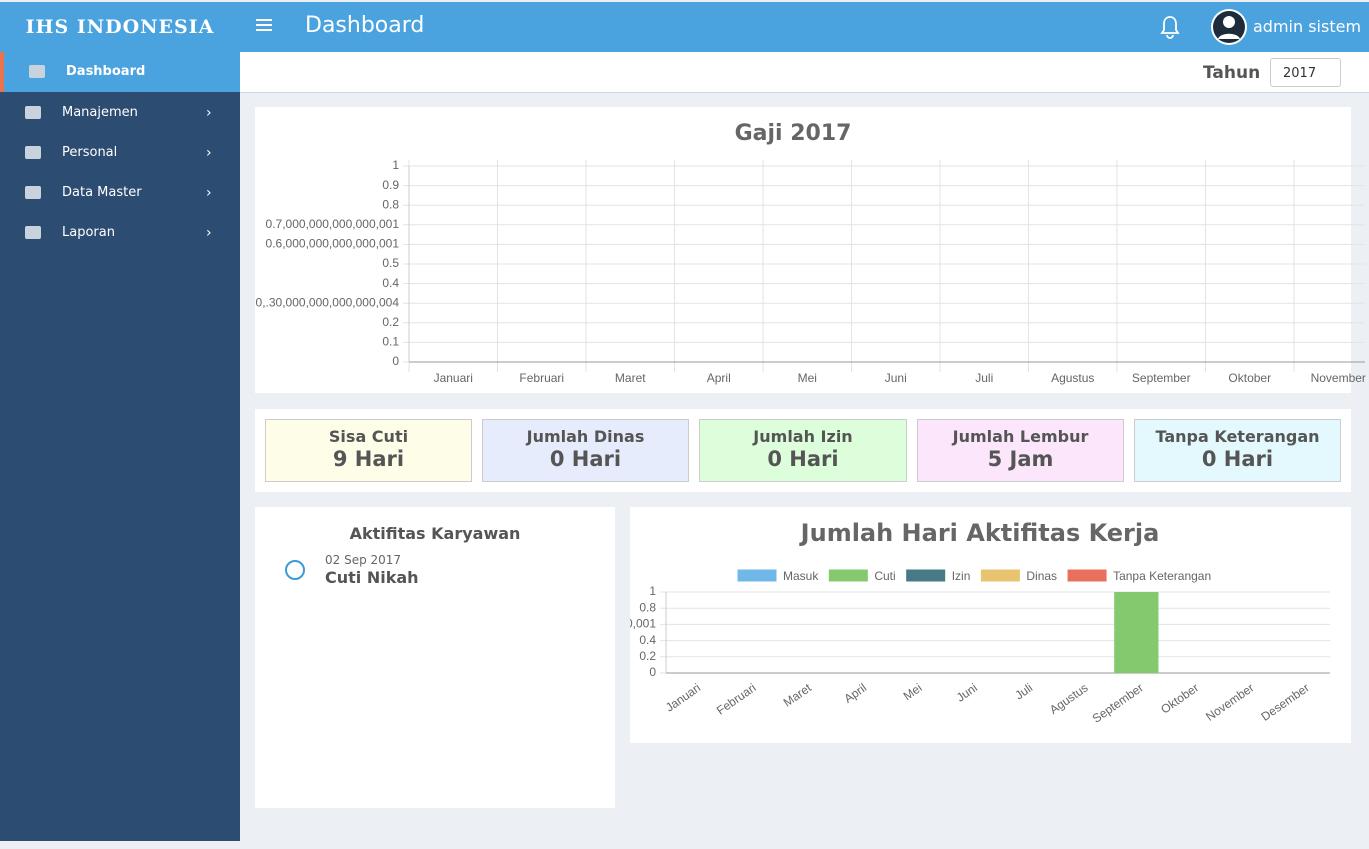 This screenshot has width=1369, height=849. I want to click on summary-card: Jumlah Lembur 5 Jam, so click(1020, 450).